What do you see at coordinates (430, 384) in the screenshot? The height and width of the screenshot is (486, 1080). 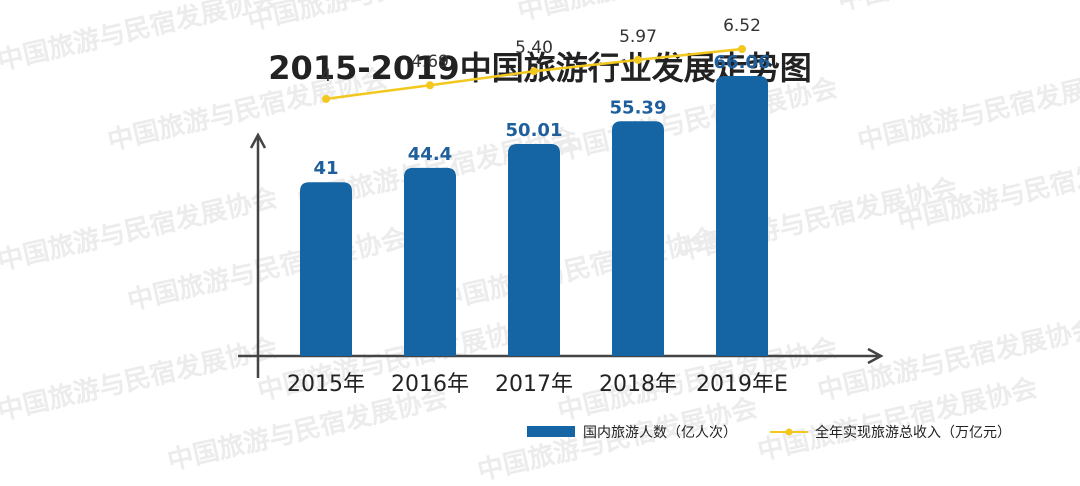 I see `x-tick-label: 2016年` at bounding box center [430, 384].